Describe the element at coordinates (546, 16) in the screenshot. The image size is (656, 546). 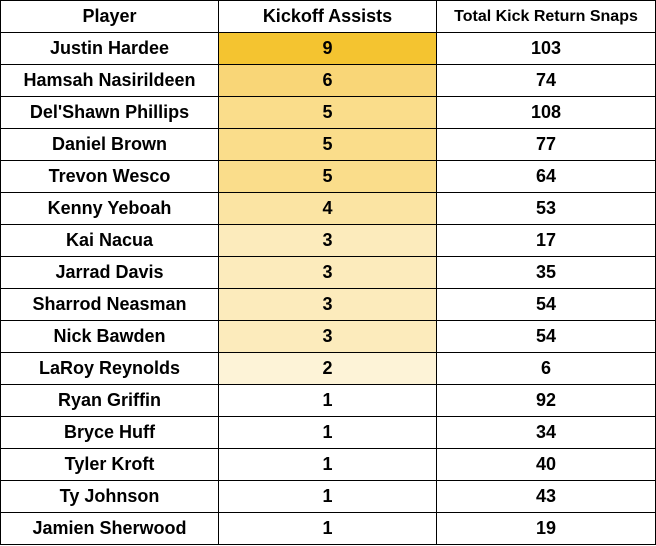
I see `header-kick-return-snaps: Total Kick Return Snaps` at that location.